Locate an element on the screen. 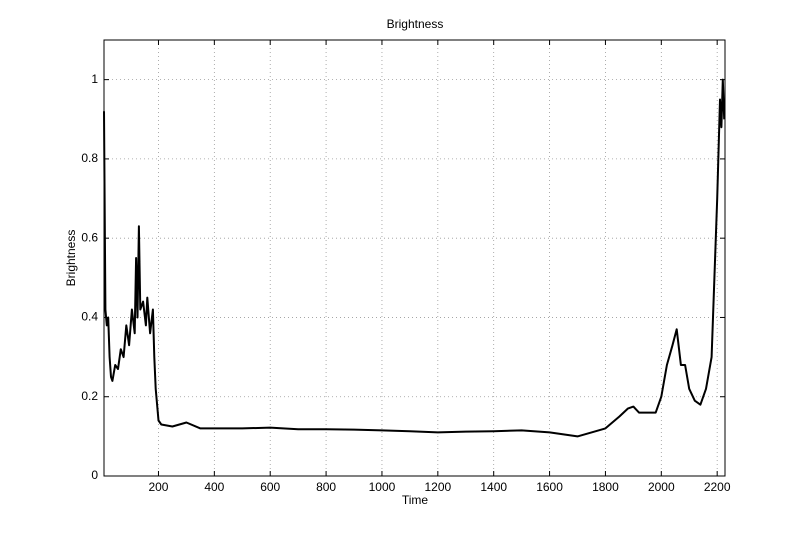  x-tick-label: 600 is located at coordinates (270, 487).